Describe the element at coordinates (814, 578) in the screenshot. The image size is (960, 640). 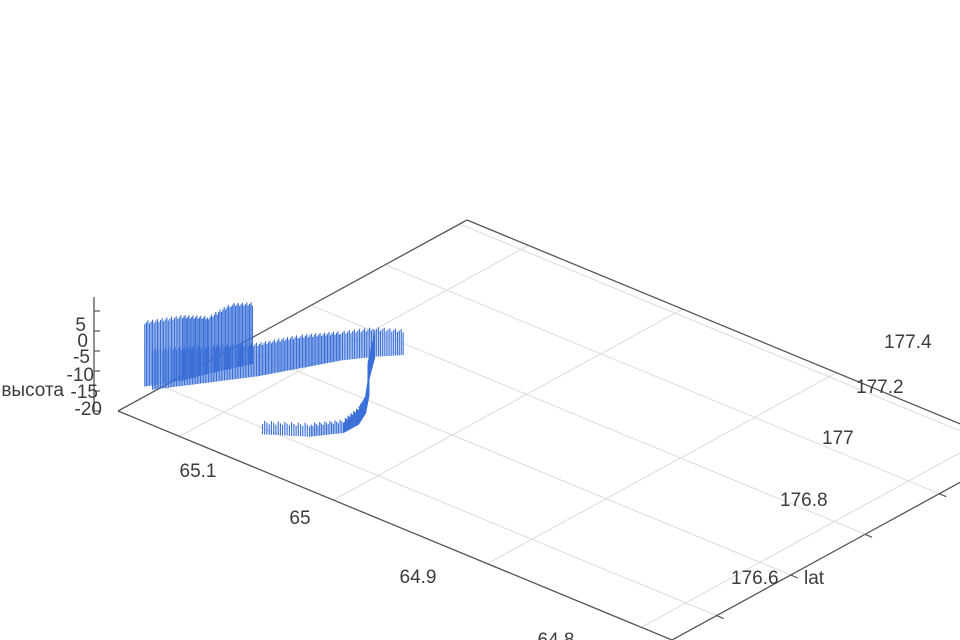
I see `y-axis-title: lat` at that location.